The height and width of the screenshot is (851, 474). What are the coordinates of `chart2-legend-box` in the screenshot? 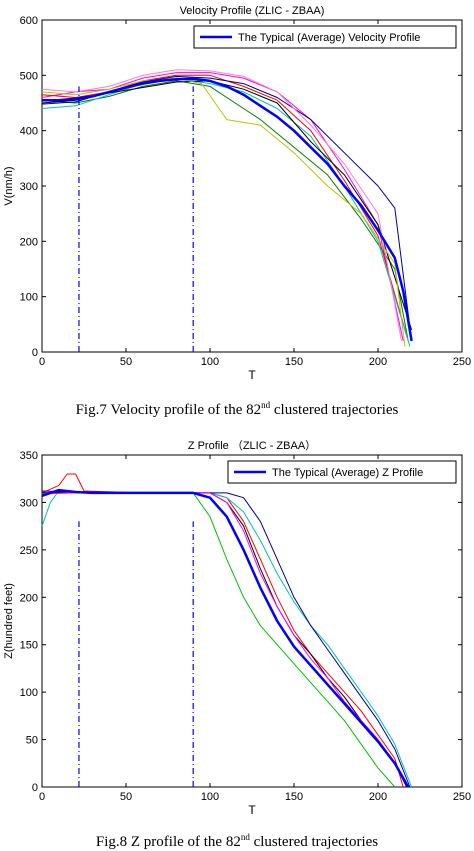 It's located at (342, 472).